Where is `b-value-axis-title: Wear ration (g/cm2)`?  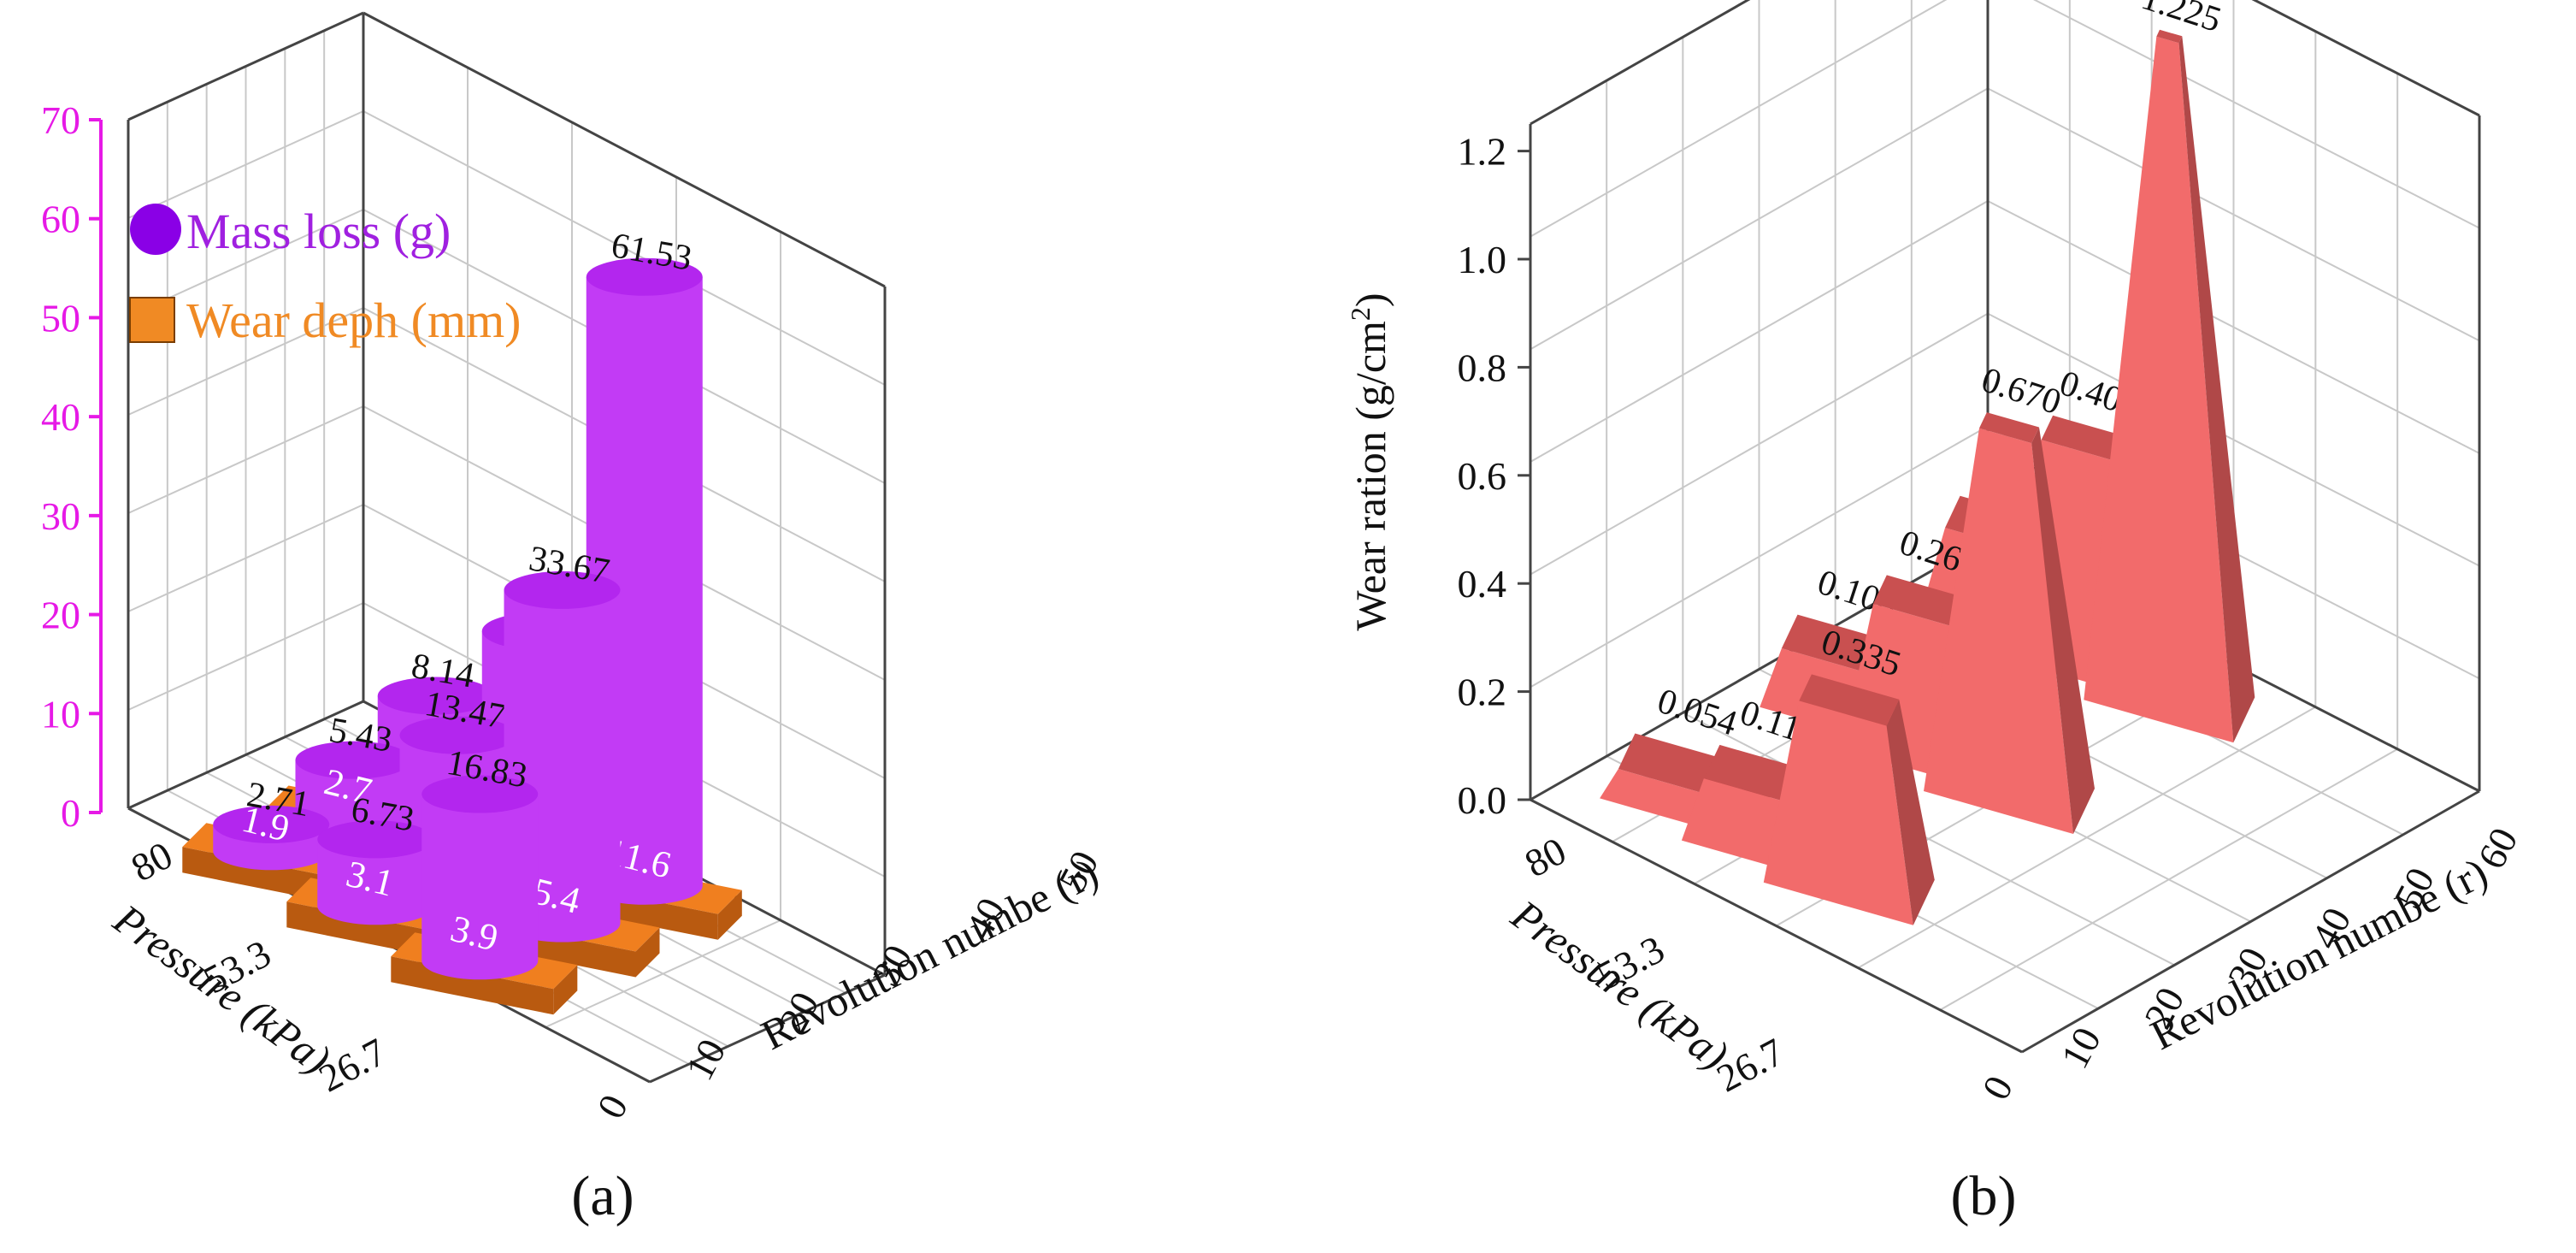 b-value-axis-title: Wear ration (g/cm2) is located at coordinates (1369, 461).